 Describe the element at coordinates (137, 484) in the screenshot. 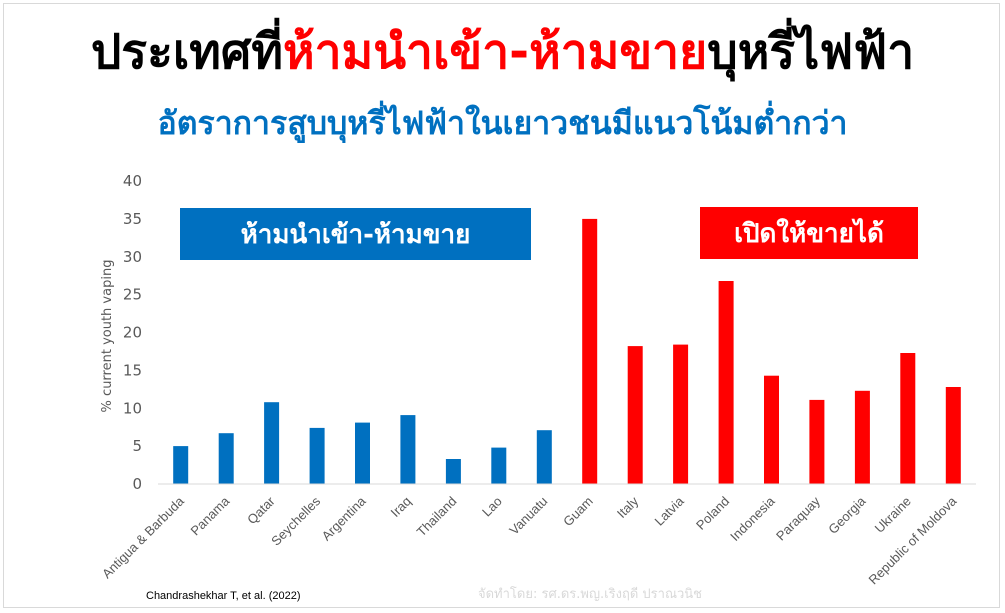

I see `y-tick-label: 0` at that location.